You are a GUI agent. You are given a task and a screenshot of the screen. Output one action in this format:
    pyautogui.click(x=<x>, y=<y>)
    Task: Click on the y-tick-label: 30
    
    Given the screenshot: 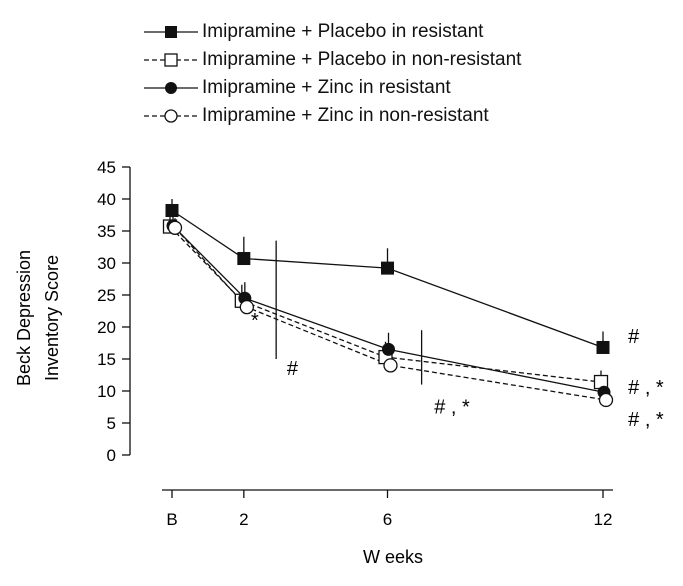 What is the action you would take?
    pyautogui.click(x=106, y=263)
    